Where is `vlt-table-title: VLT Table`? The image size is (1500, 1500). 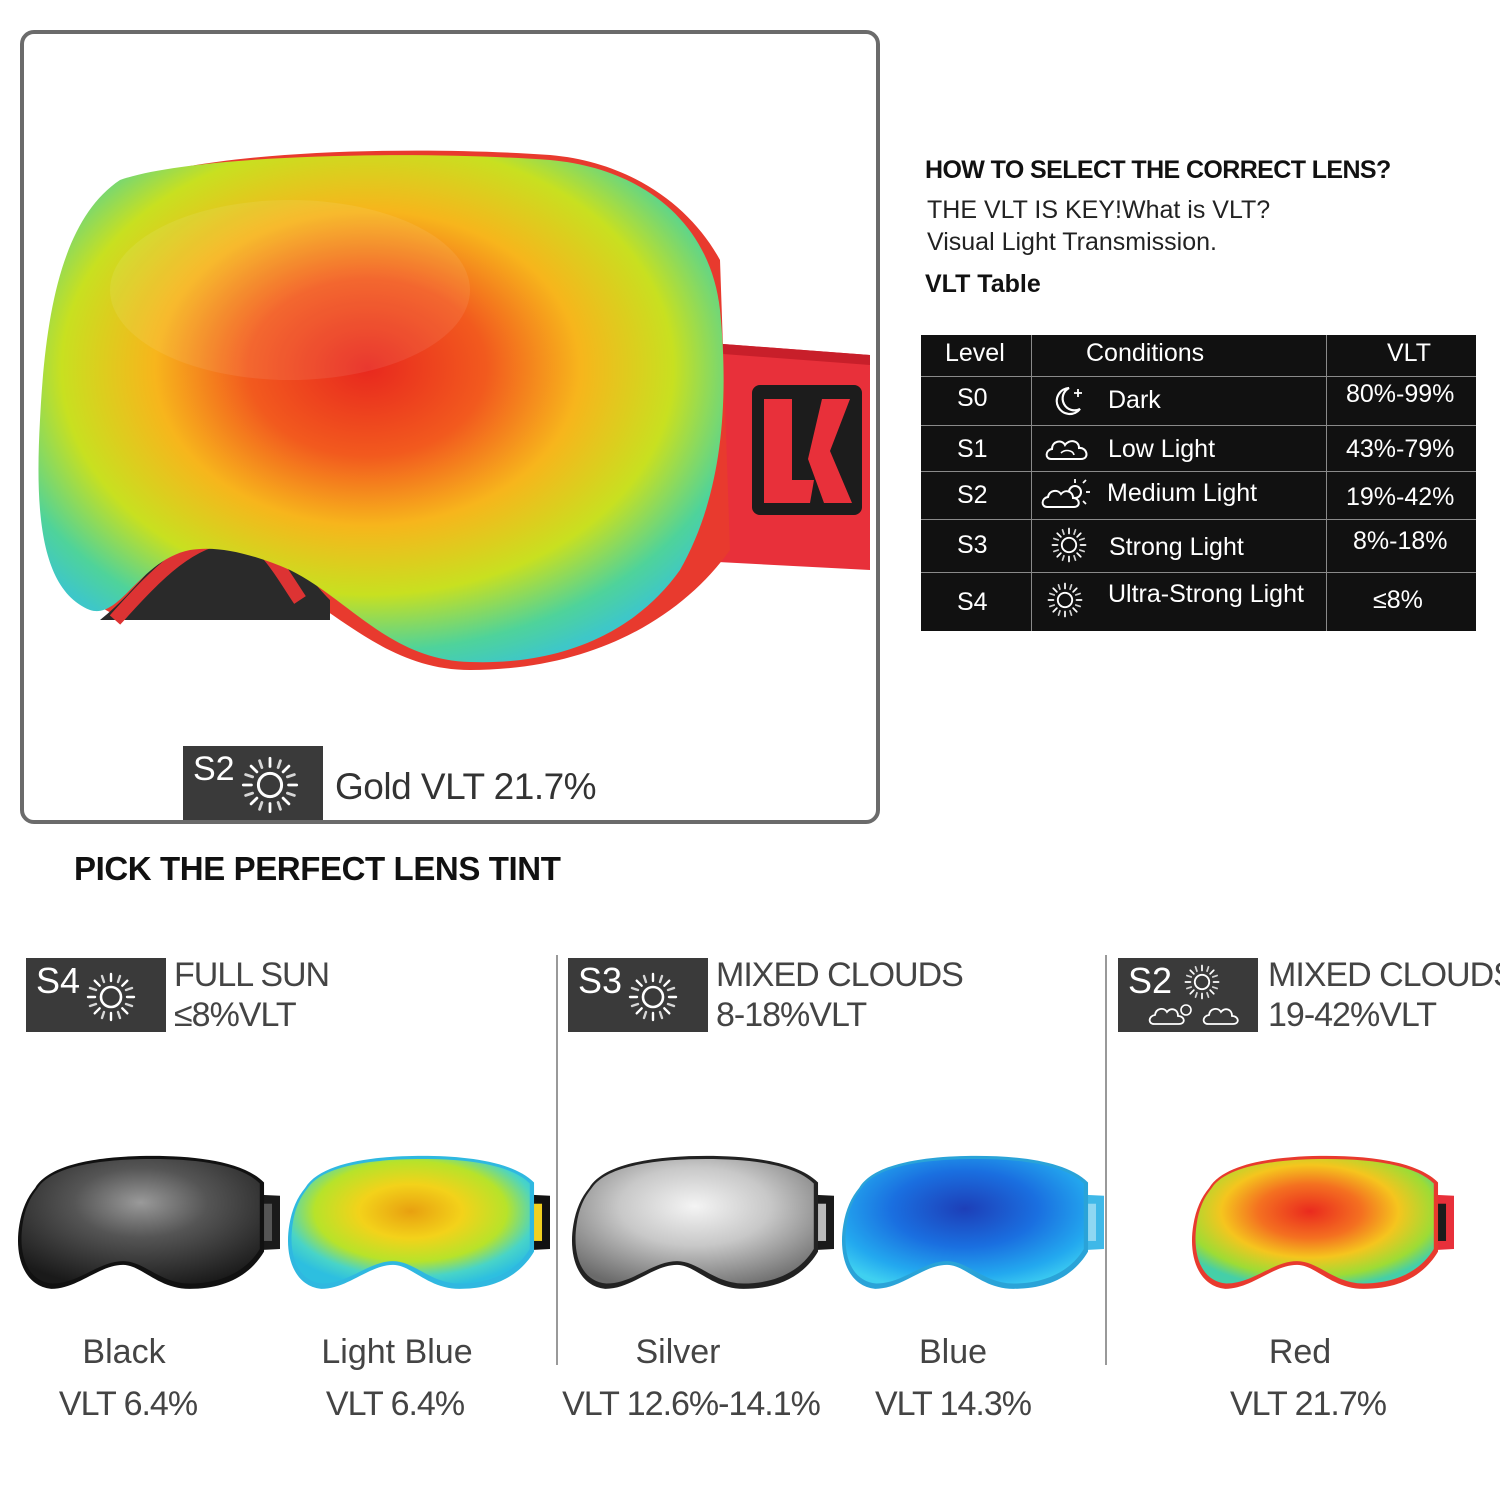
vlt-table-title: VLT Table is located at coordinates (983, 284).